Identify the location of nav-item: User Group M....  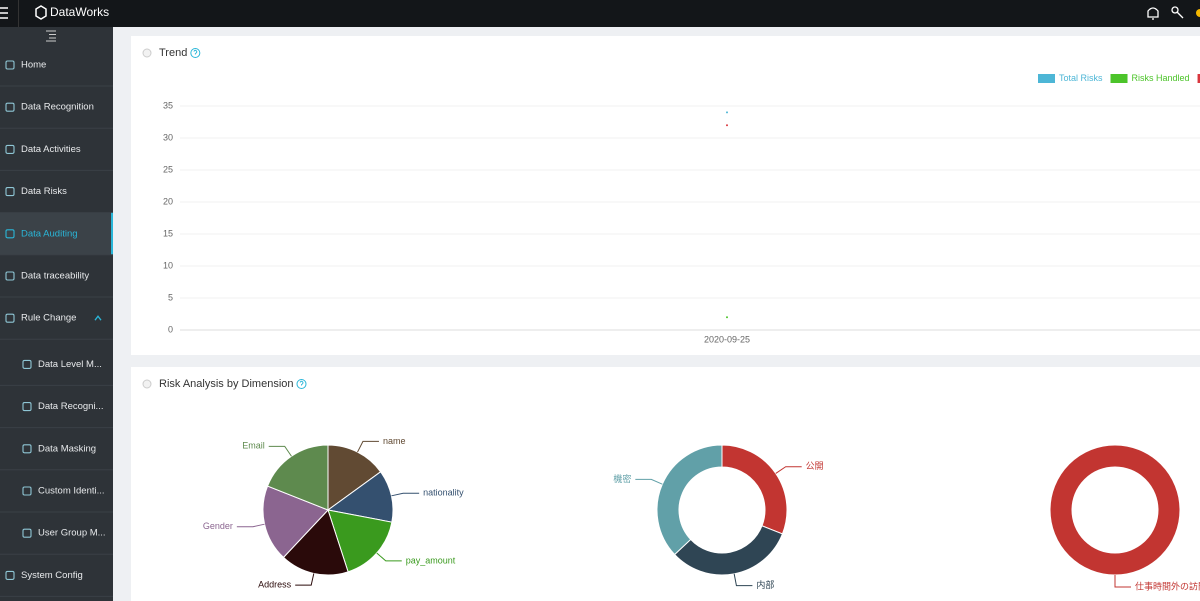
(56, 541).